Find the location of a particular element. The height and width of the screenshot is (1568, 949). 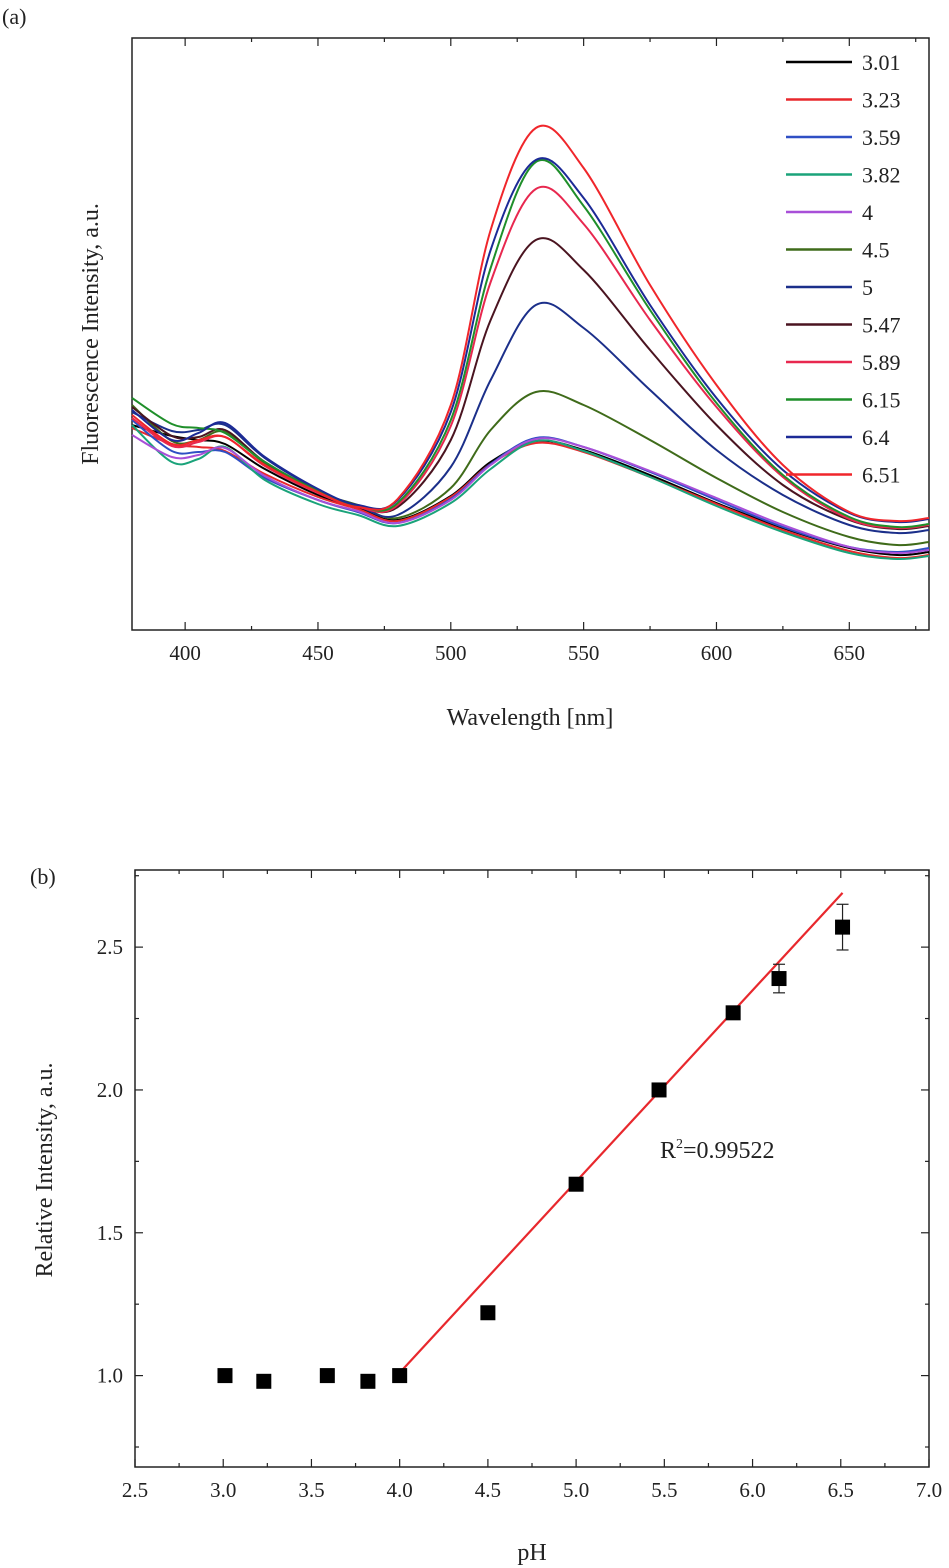

legend-label: 3.01 is located at coordinates (881, 62).